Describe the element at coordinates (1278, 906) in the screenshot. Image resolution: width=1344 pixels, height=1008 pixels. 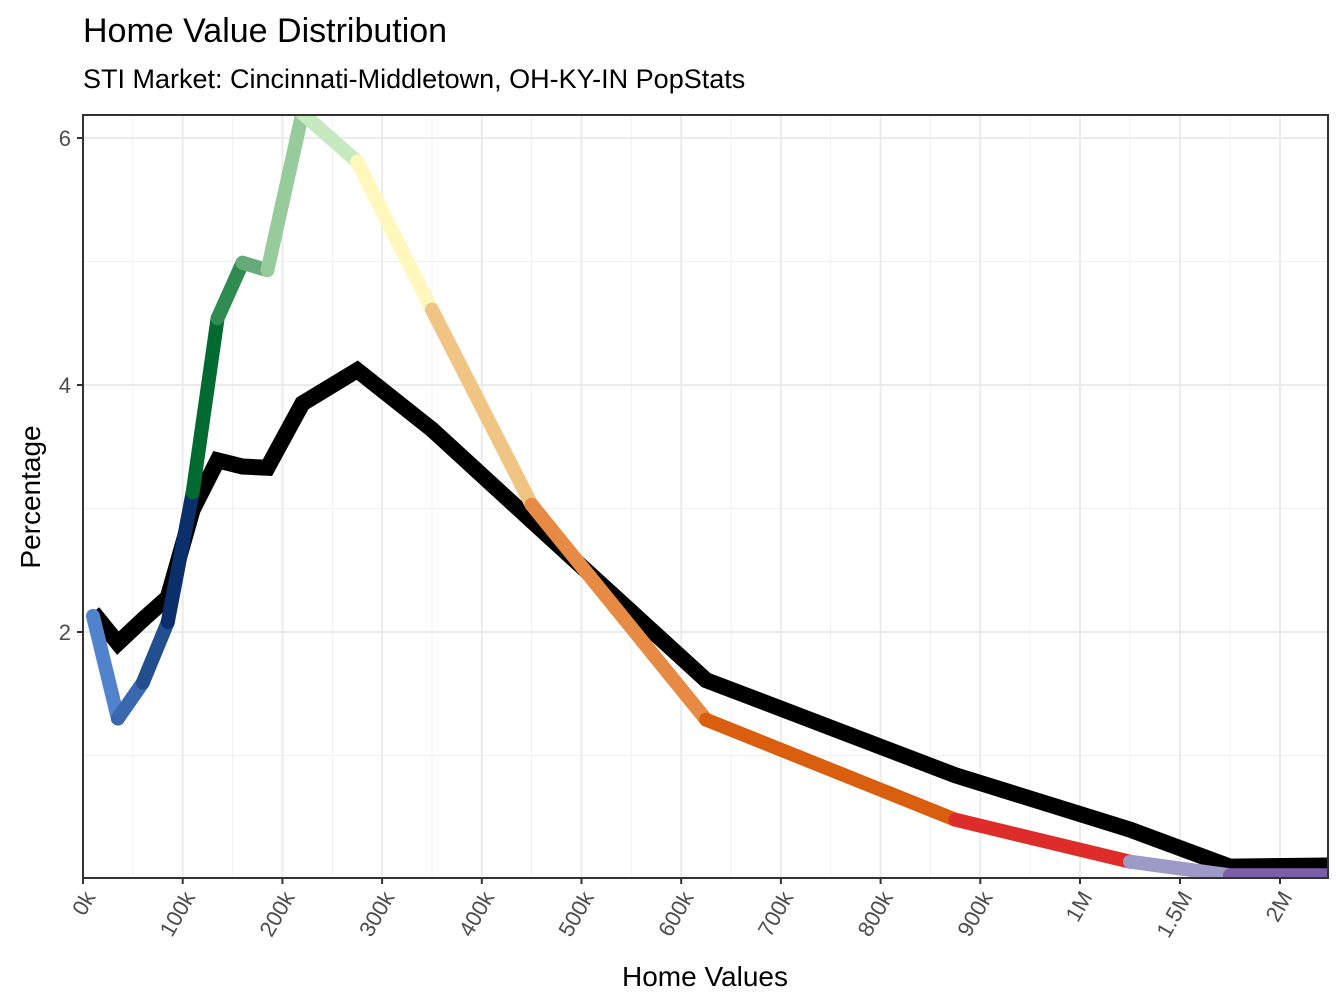
I see `x-tick-label: 2M` at that location.